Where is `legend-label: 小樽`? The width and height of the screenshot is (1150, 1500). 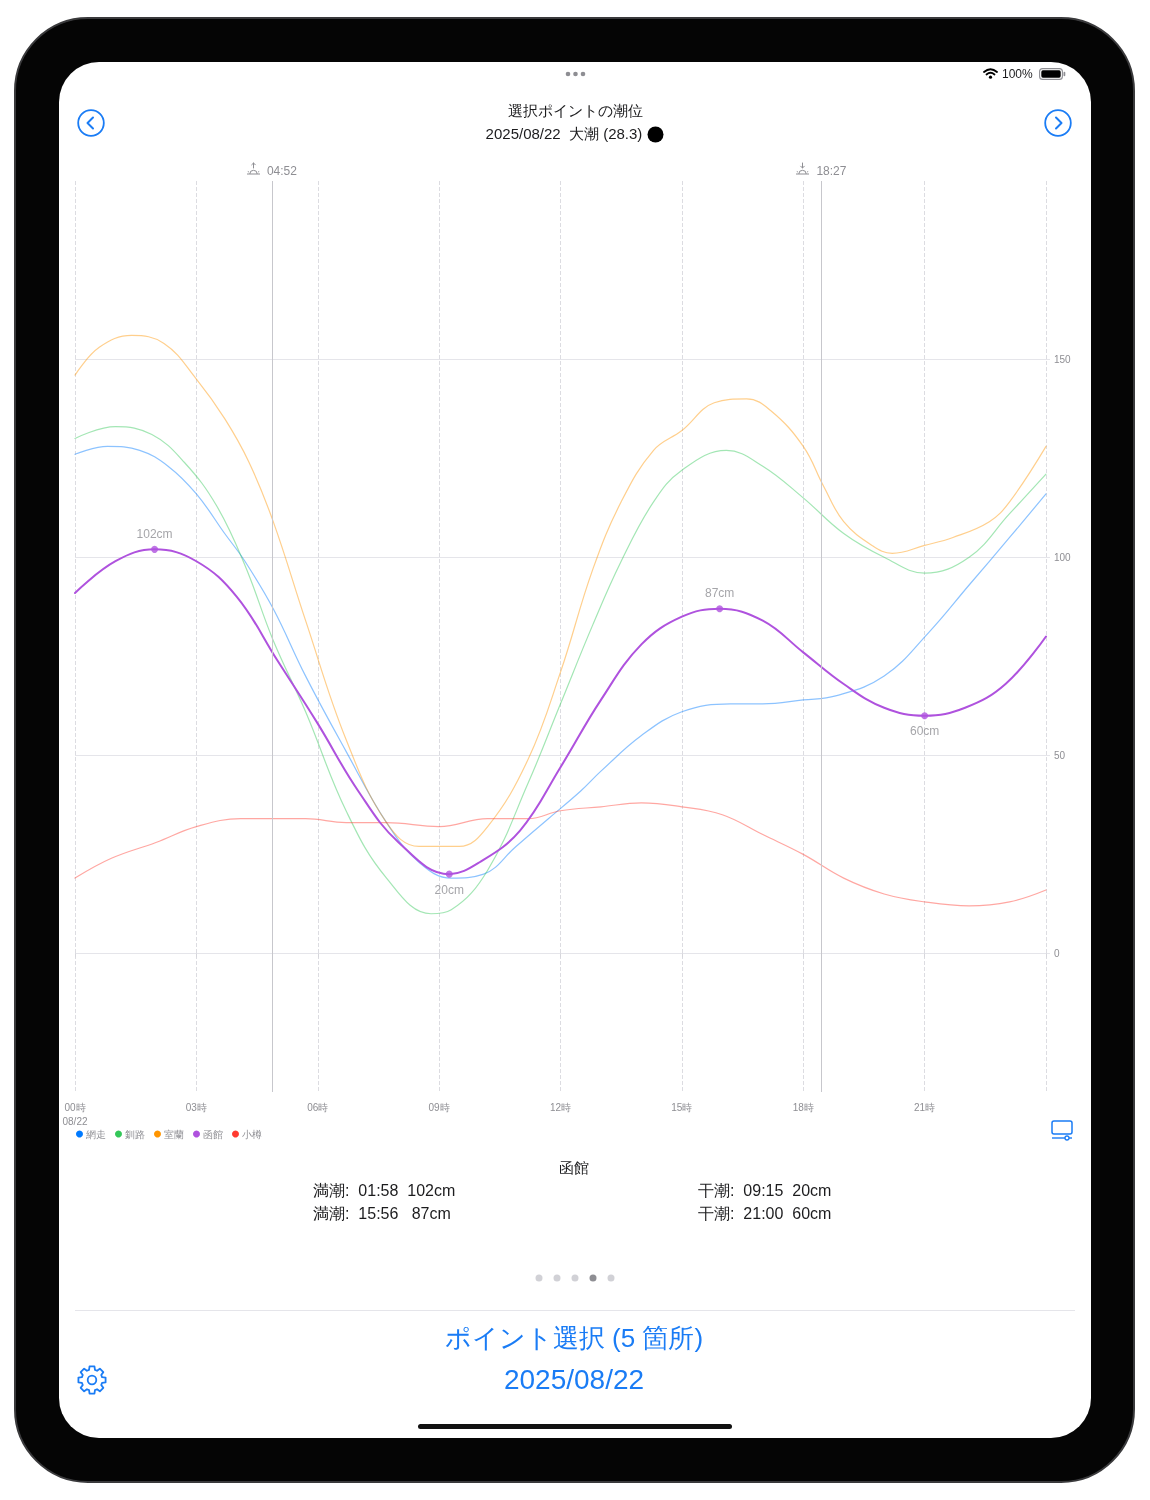 legend-label: 小樽 is located at coordinates (252, 1134).